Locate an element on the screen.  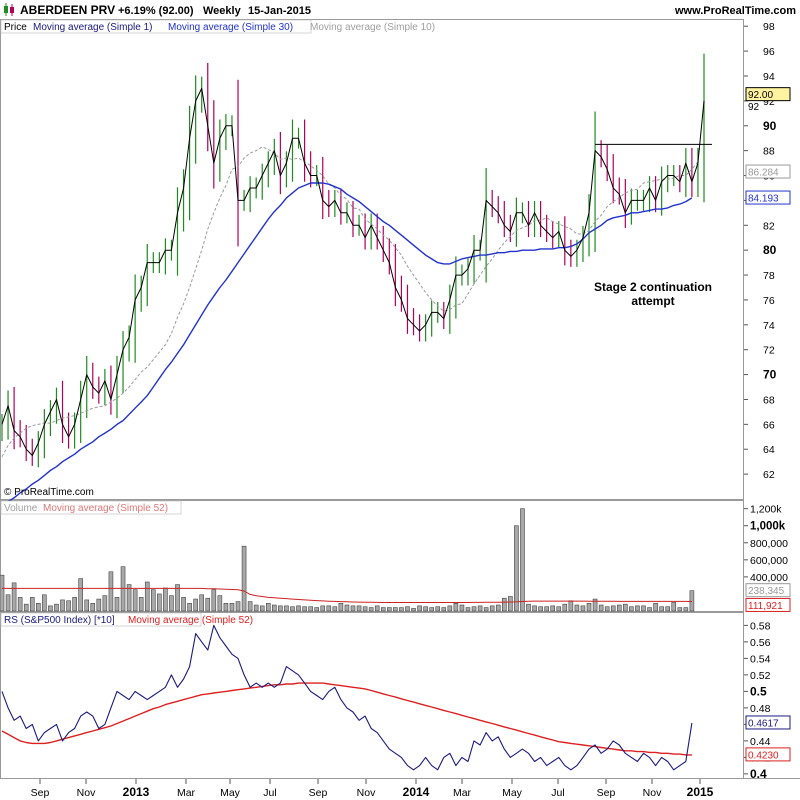
last-price-label-box is located at coordinates (768, 94).